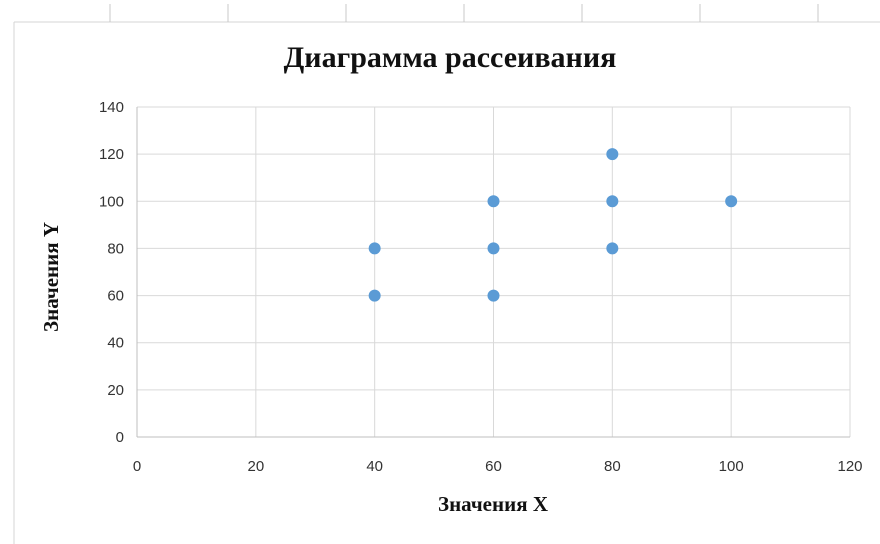 This screenshot has width=880, height=544. I want to click on y-tick-label: 100, so click(111, 201).